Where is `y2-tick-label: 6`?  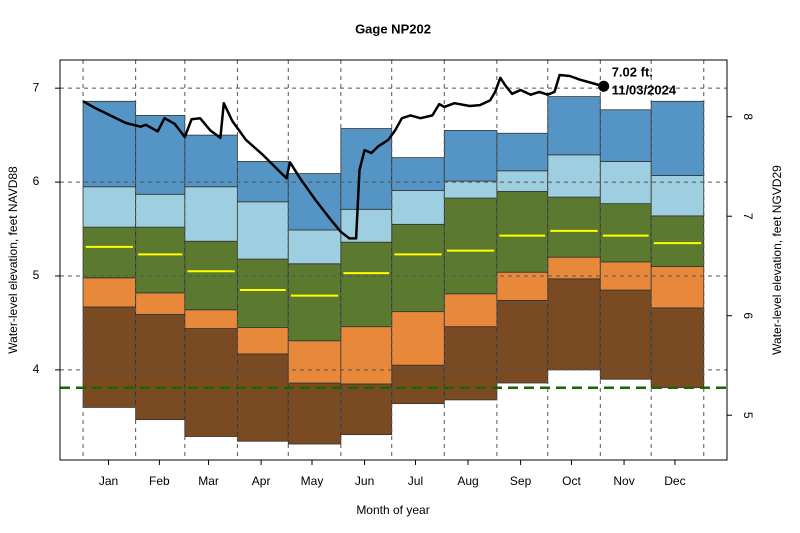 y2-tick-label: 6 is located at coordinates (748, 315).